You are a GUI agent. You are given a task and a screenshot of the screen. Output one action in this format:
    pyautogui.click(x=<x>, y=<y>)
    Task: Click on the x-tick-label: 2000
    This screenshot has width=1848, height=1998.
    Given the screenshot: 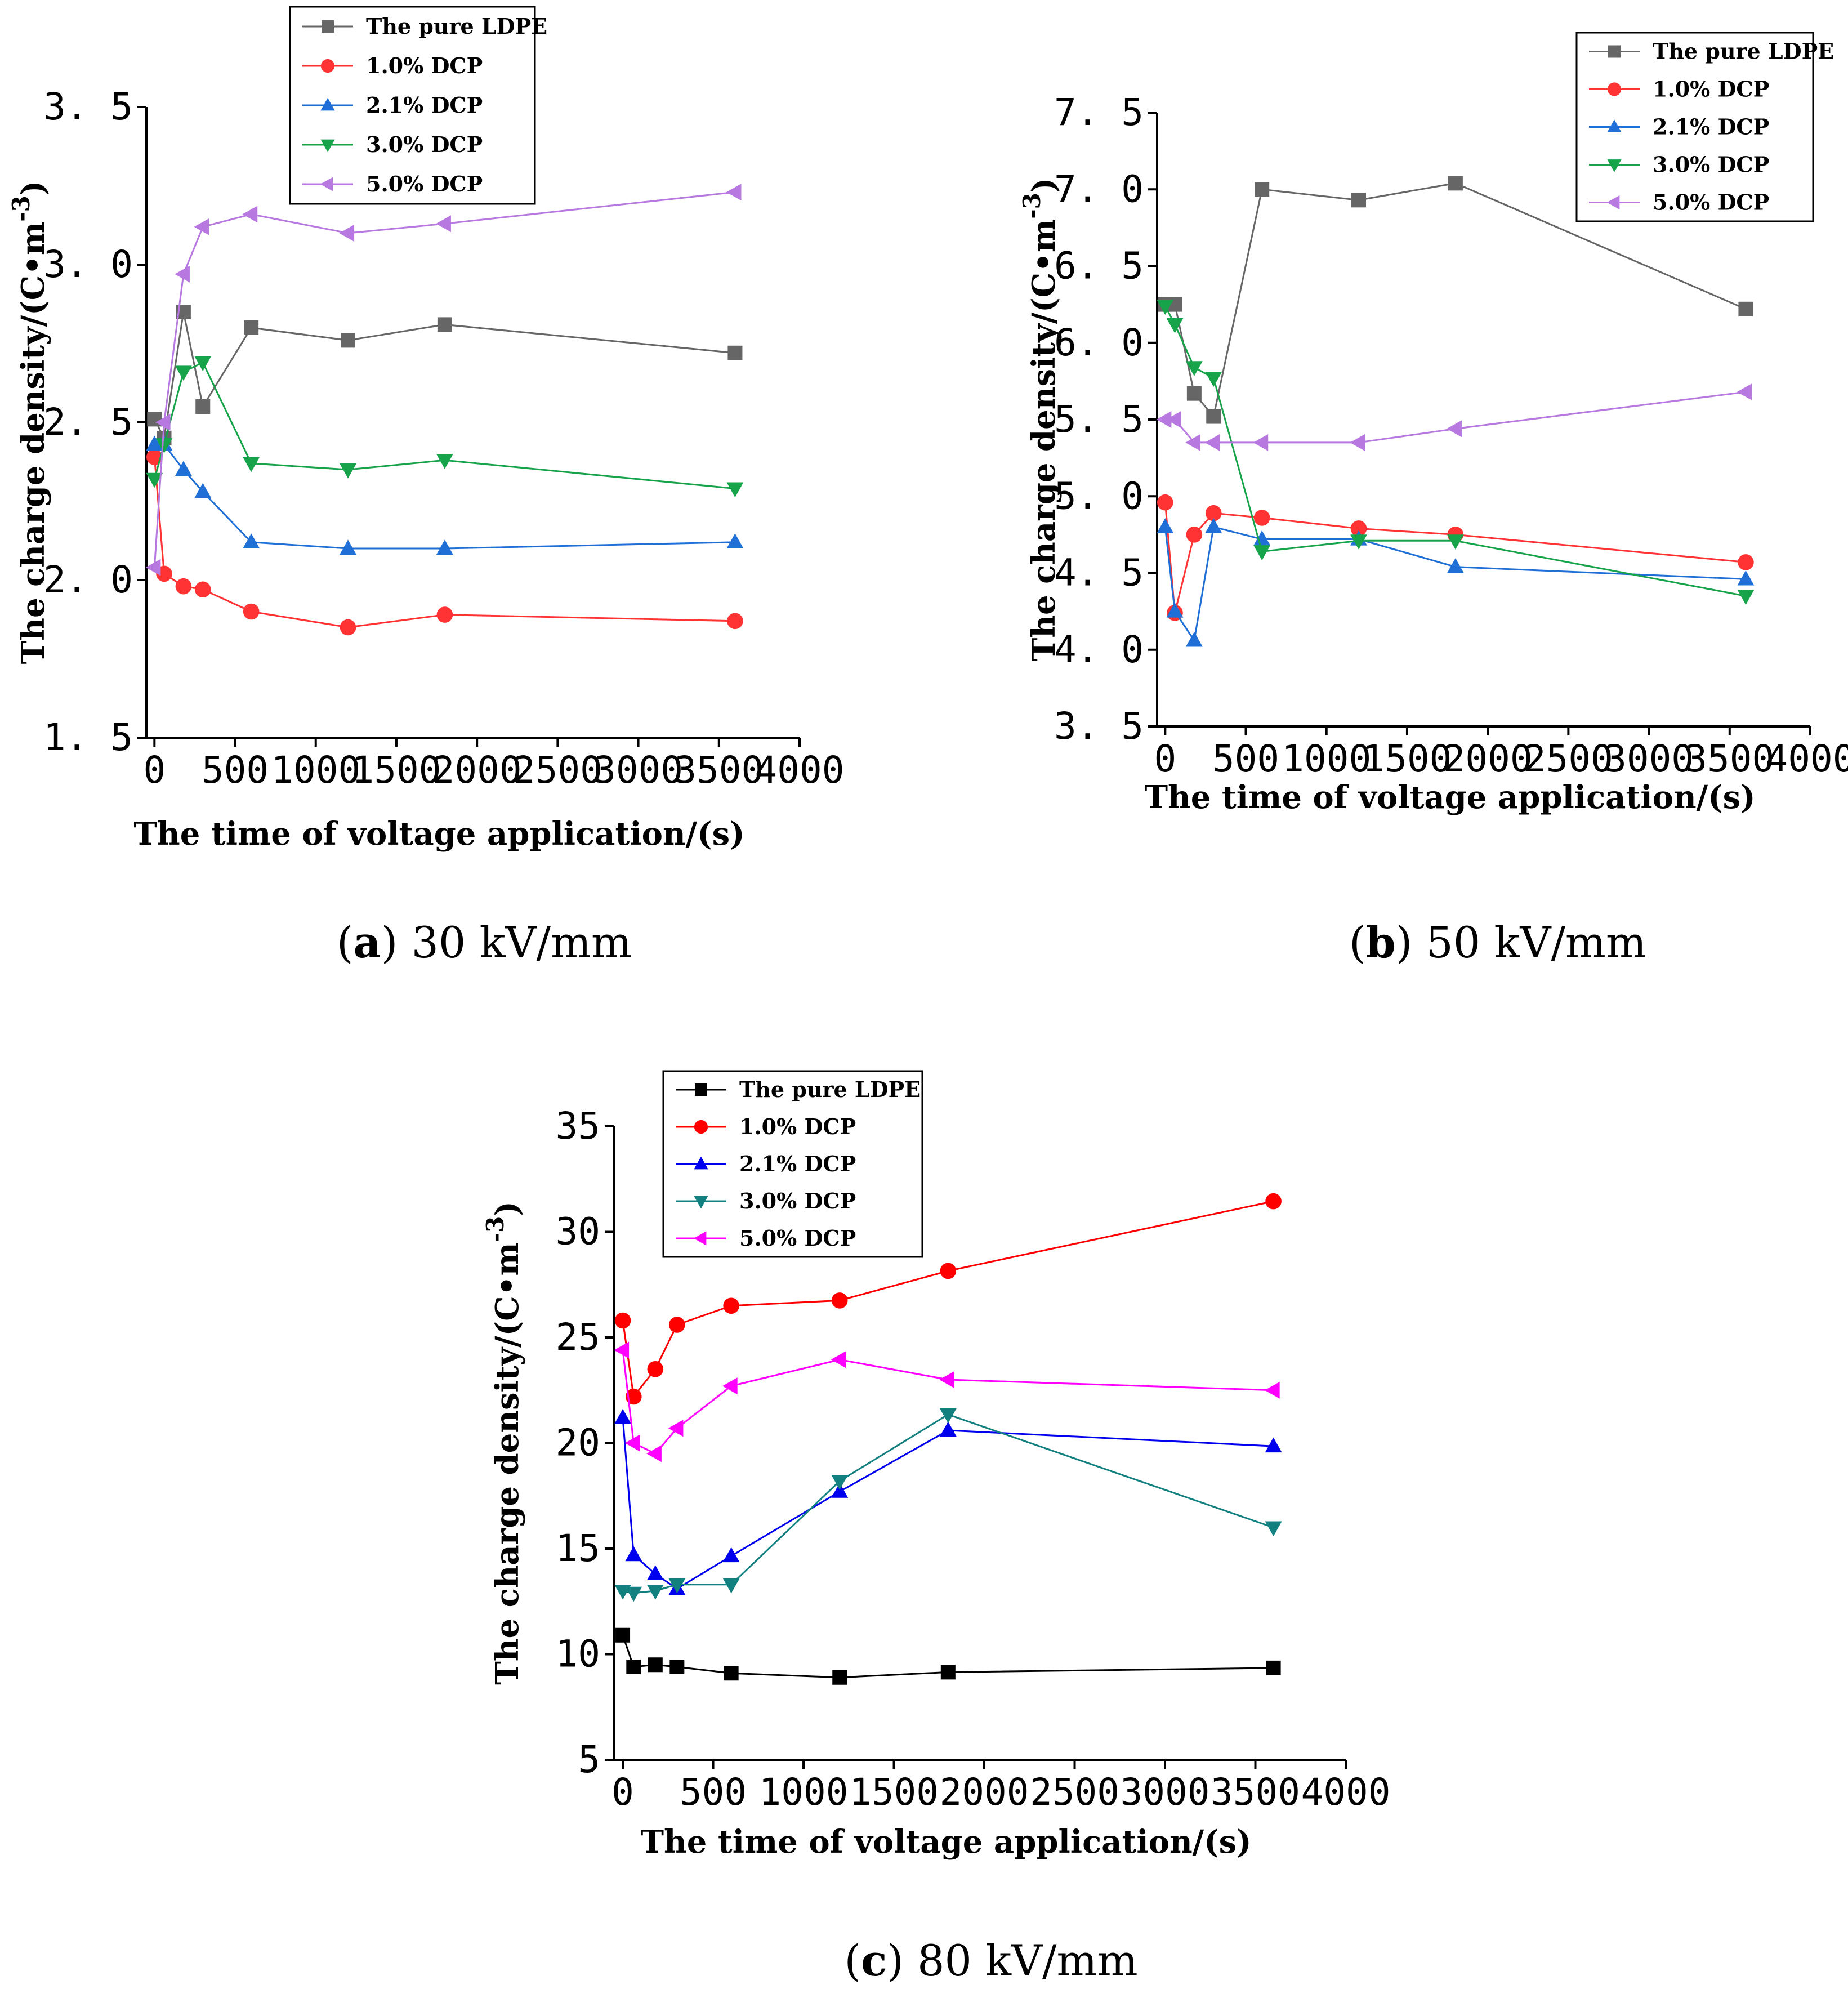 What is the action you would take?
    pyautogui.click(x=477, y=770)
    